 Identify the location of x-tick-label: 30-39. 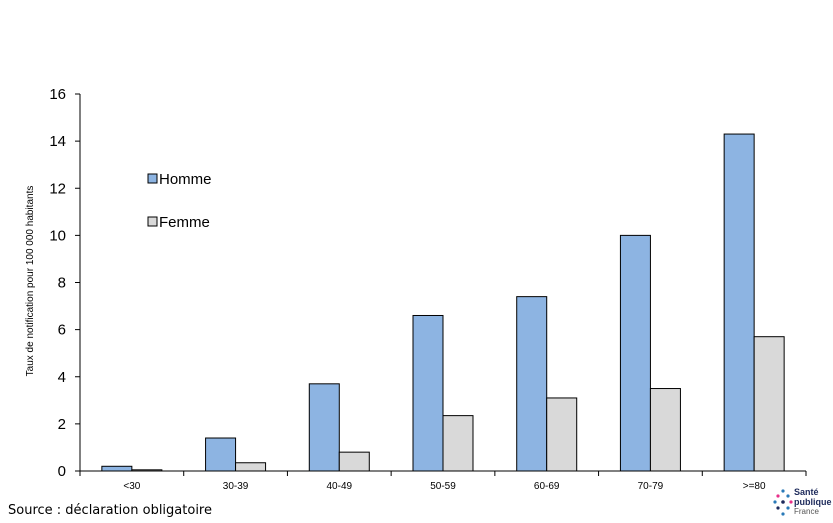
(236, 486).